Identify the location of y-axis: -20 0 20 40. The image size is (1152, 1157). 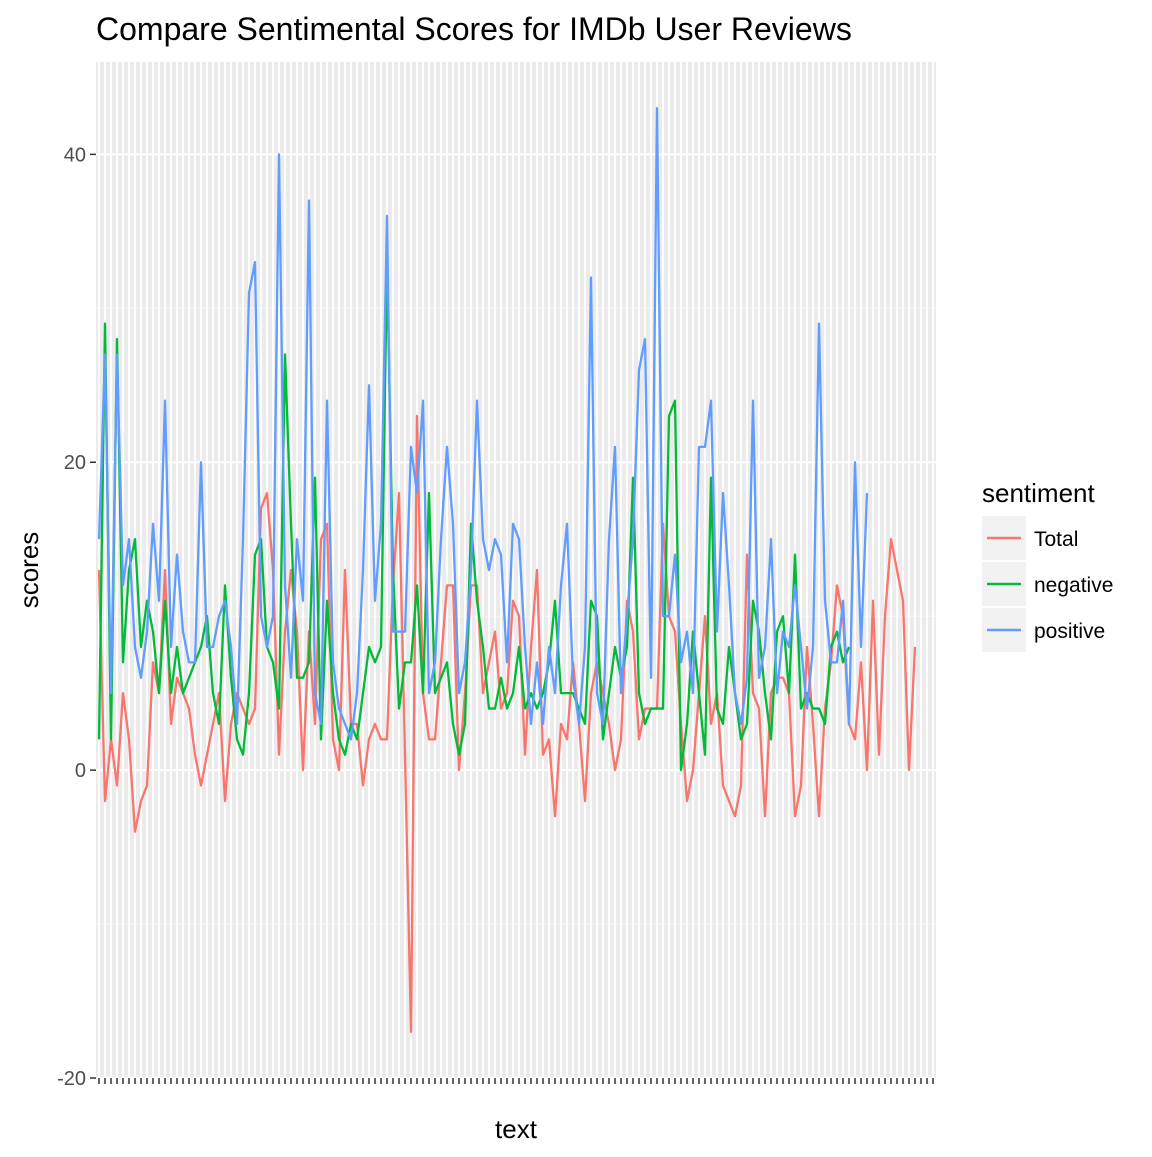
(76, 617).